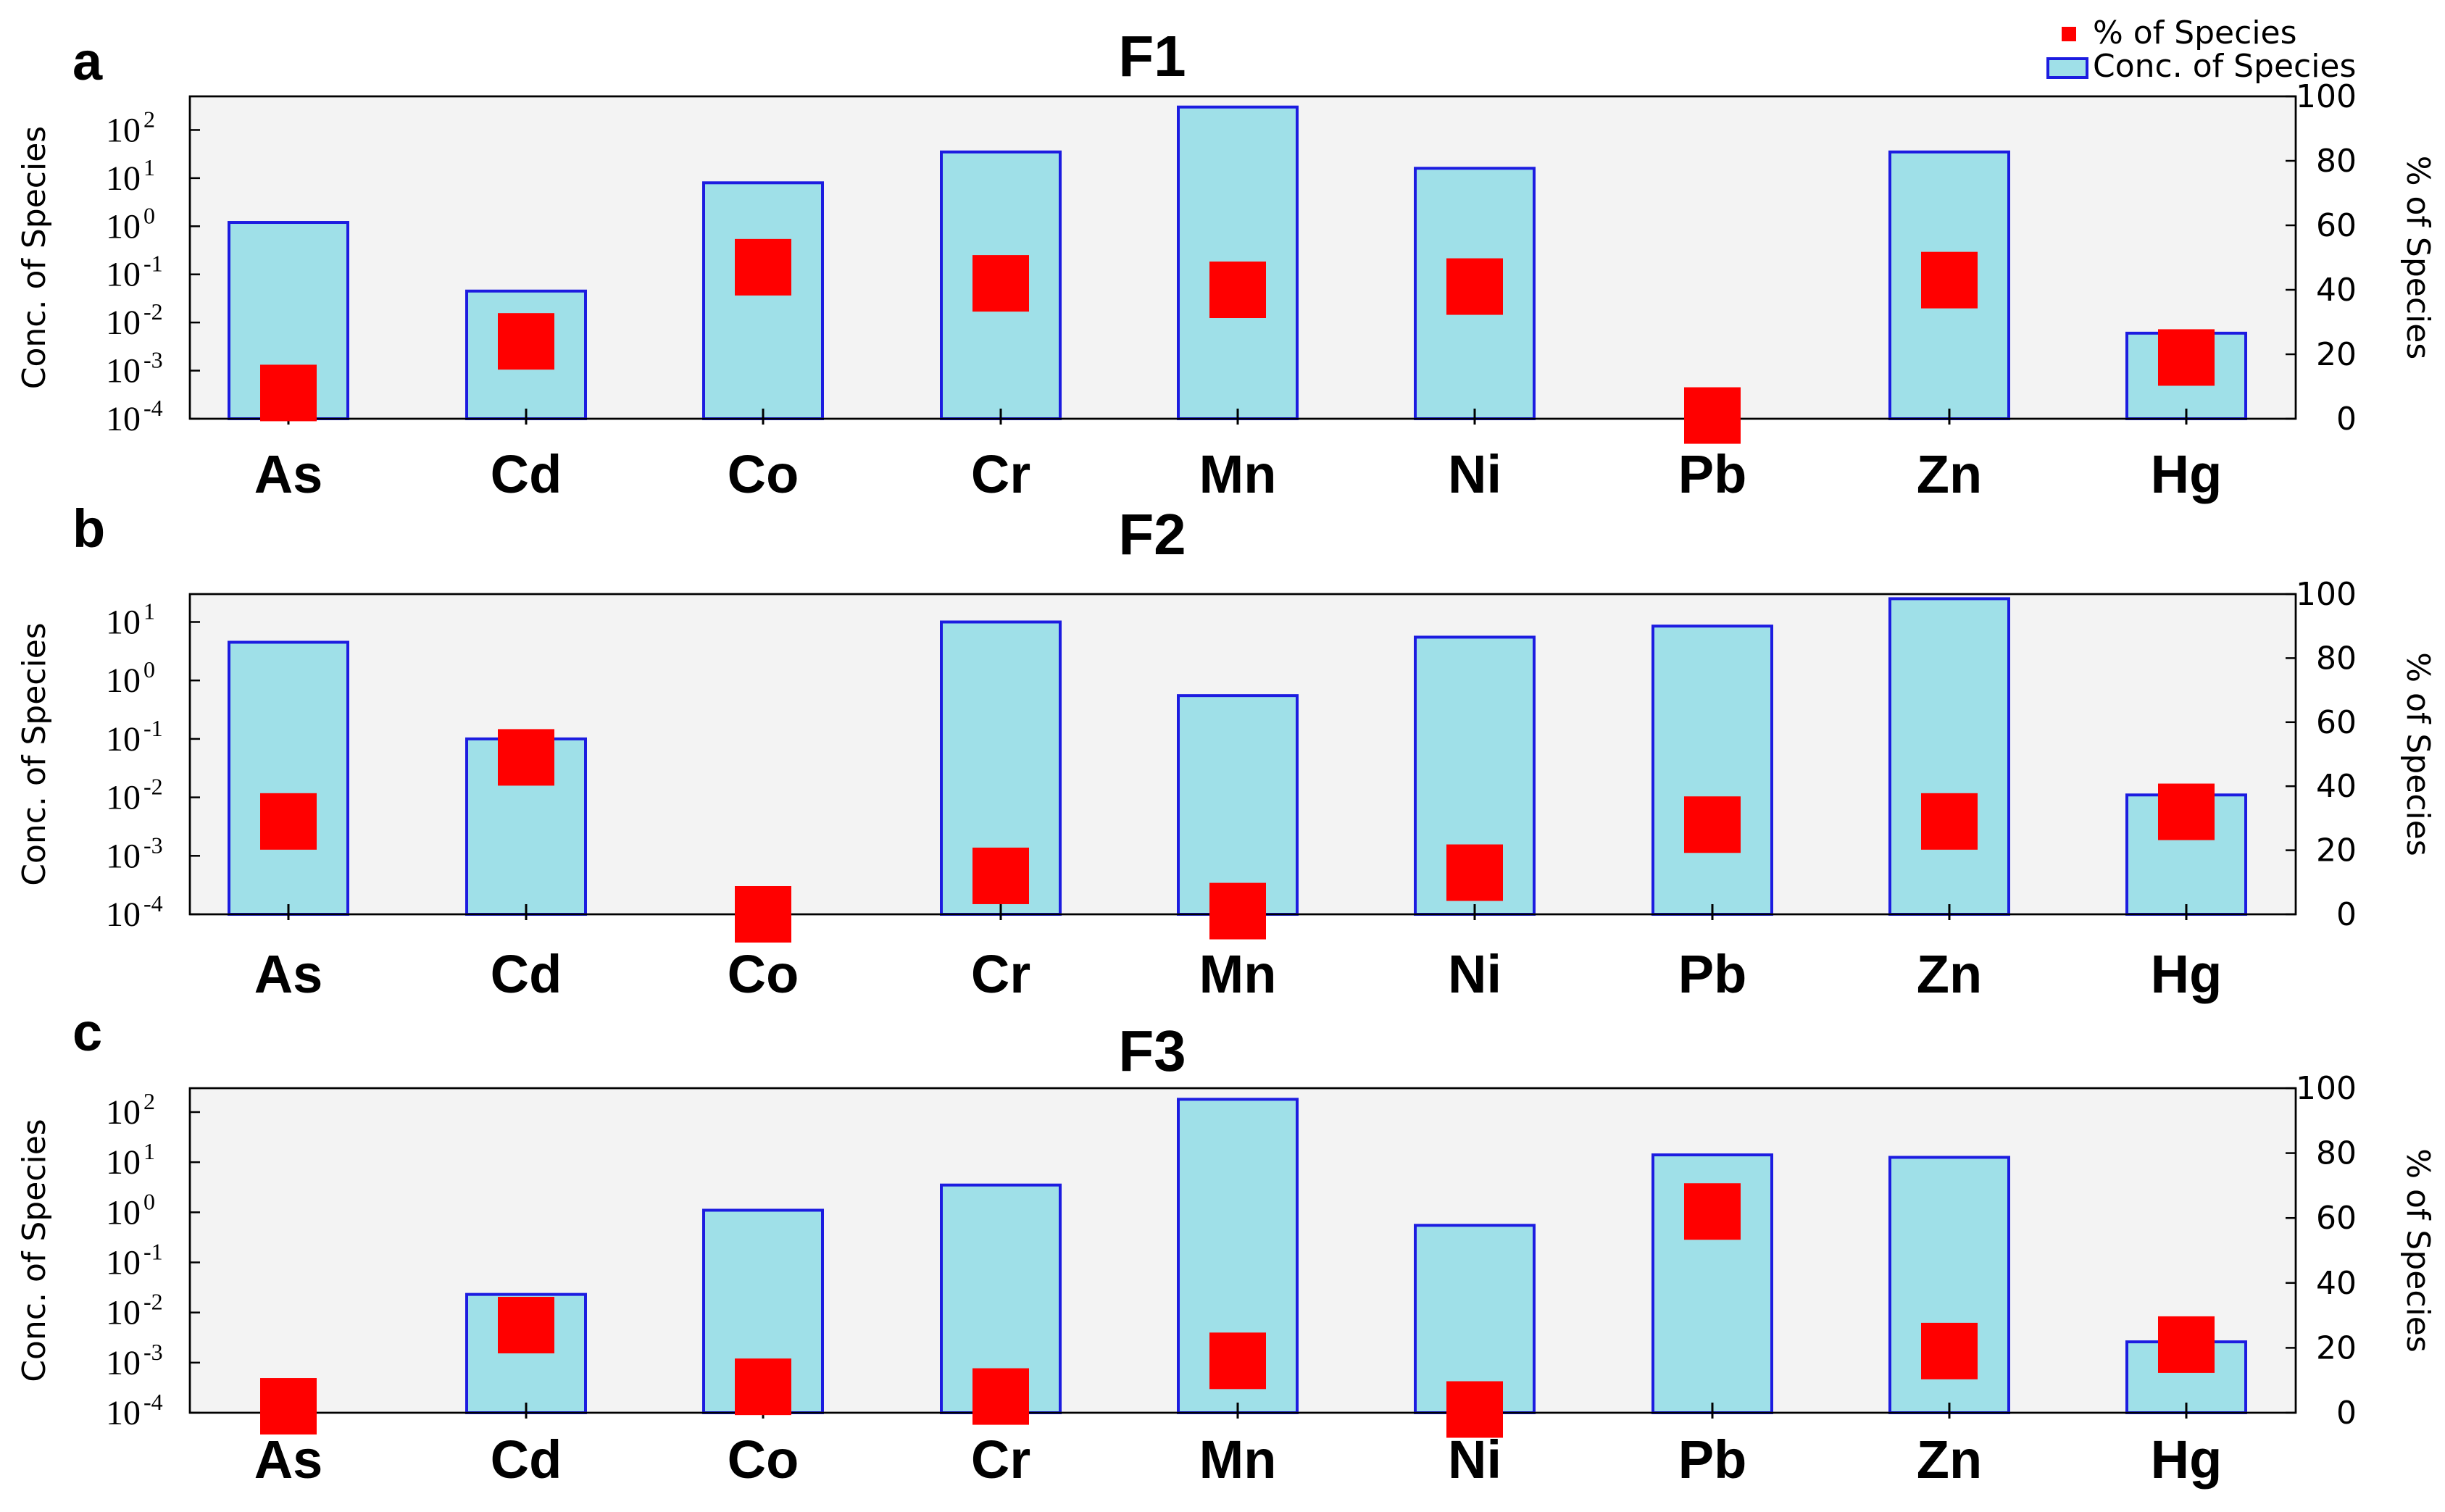 This screenshot has width=2445, height=1512. Describe the element at coordinates (87, 61) in the screenshot. I see `panel-letter: a` at that location.